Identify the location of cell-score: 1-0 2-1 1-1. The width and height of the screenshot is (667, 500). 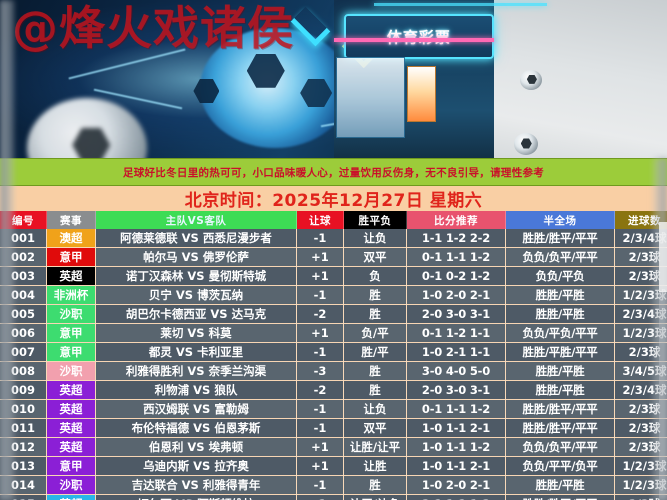
(456, 352).